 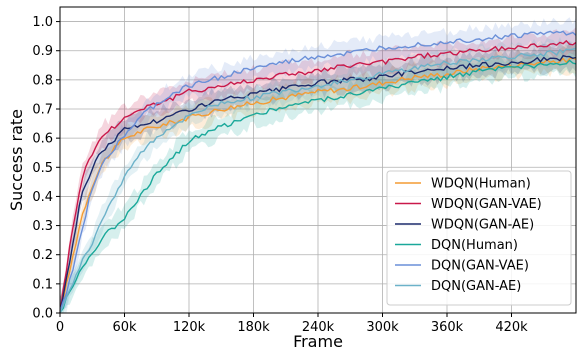 What do you see at coordinates (42, 226) in the screenshot?
I see `y-tick-label: 0.3` at bounding box center [42, 226].